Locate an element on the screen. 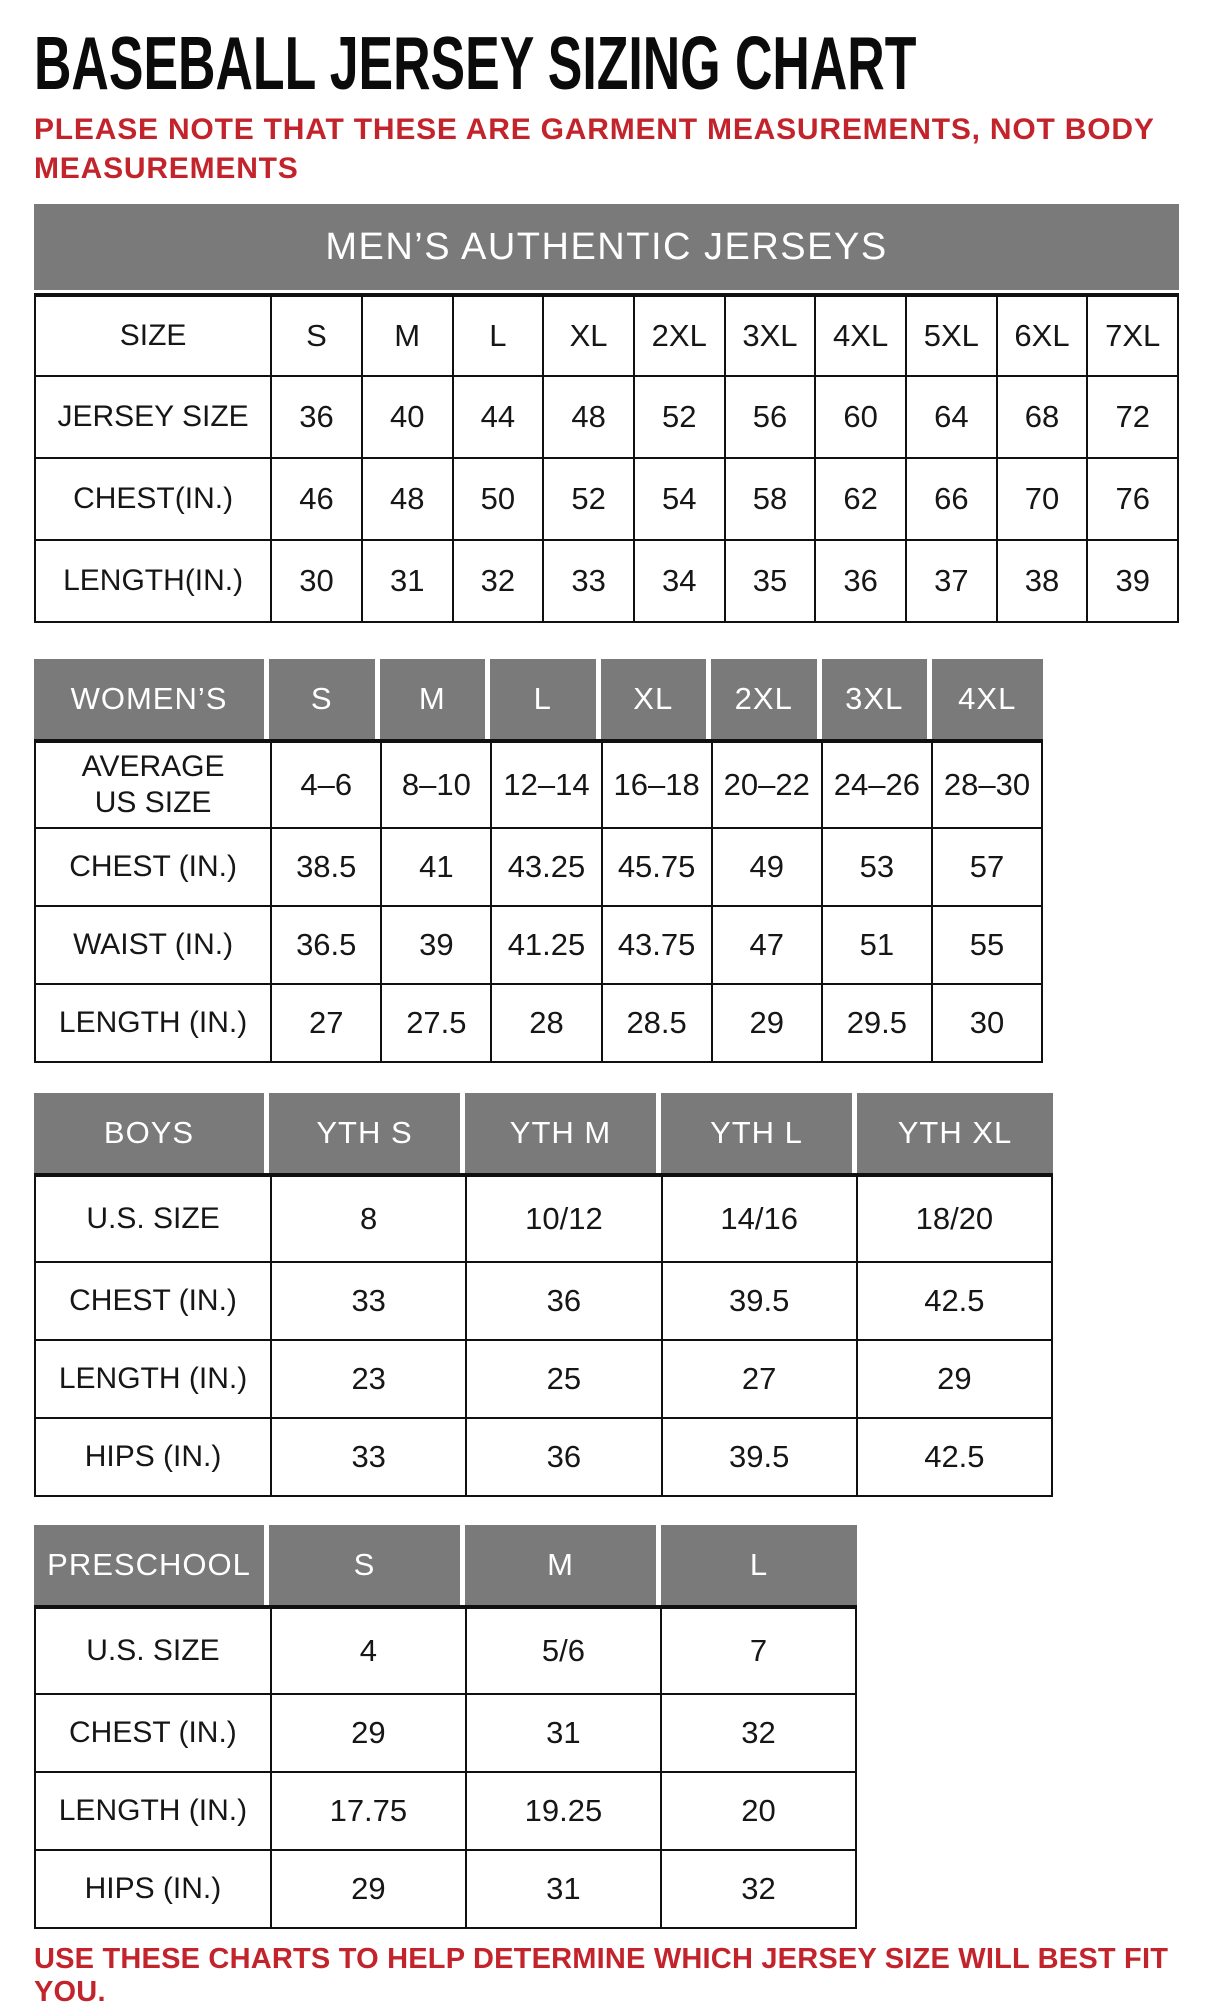  size-header-row: SIZE S M L XL 2XL 3XL 4XL 5XL 6XL 7XL is located at coordinates (606, 336).